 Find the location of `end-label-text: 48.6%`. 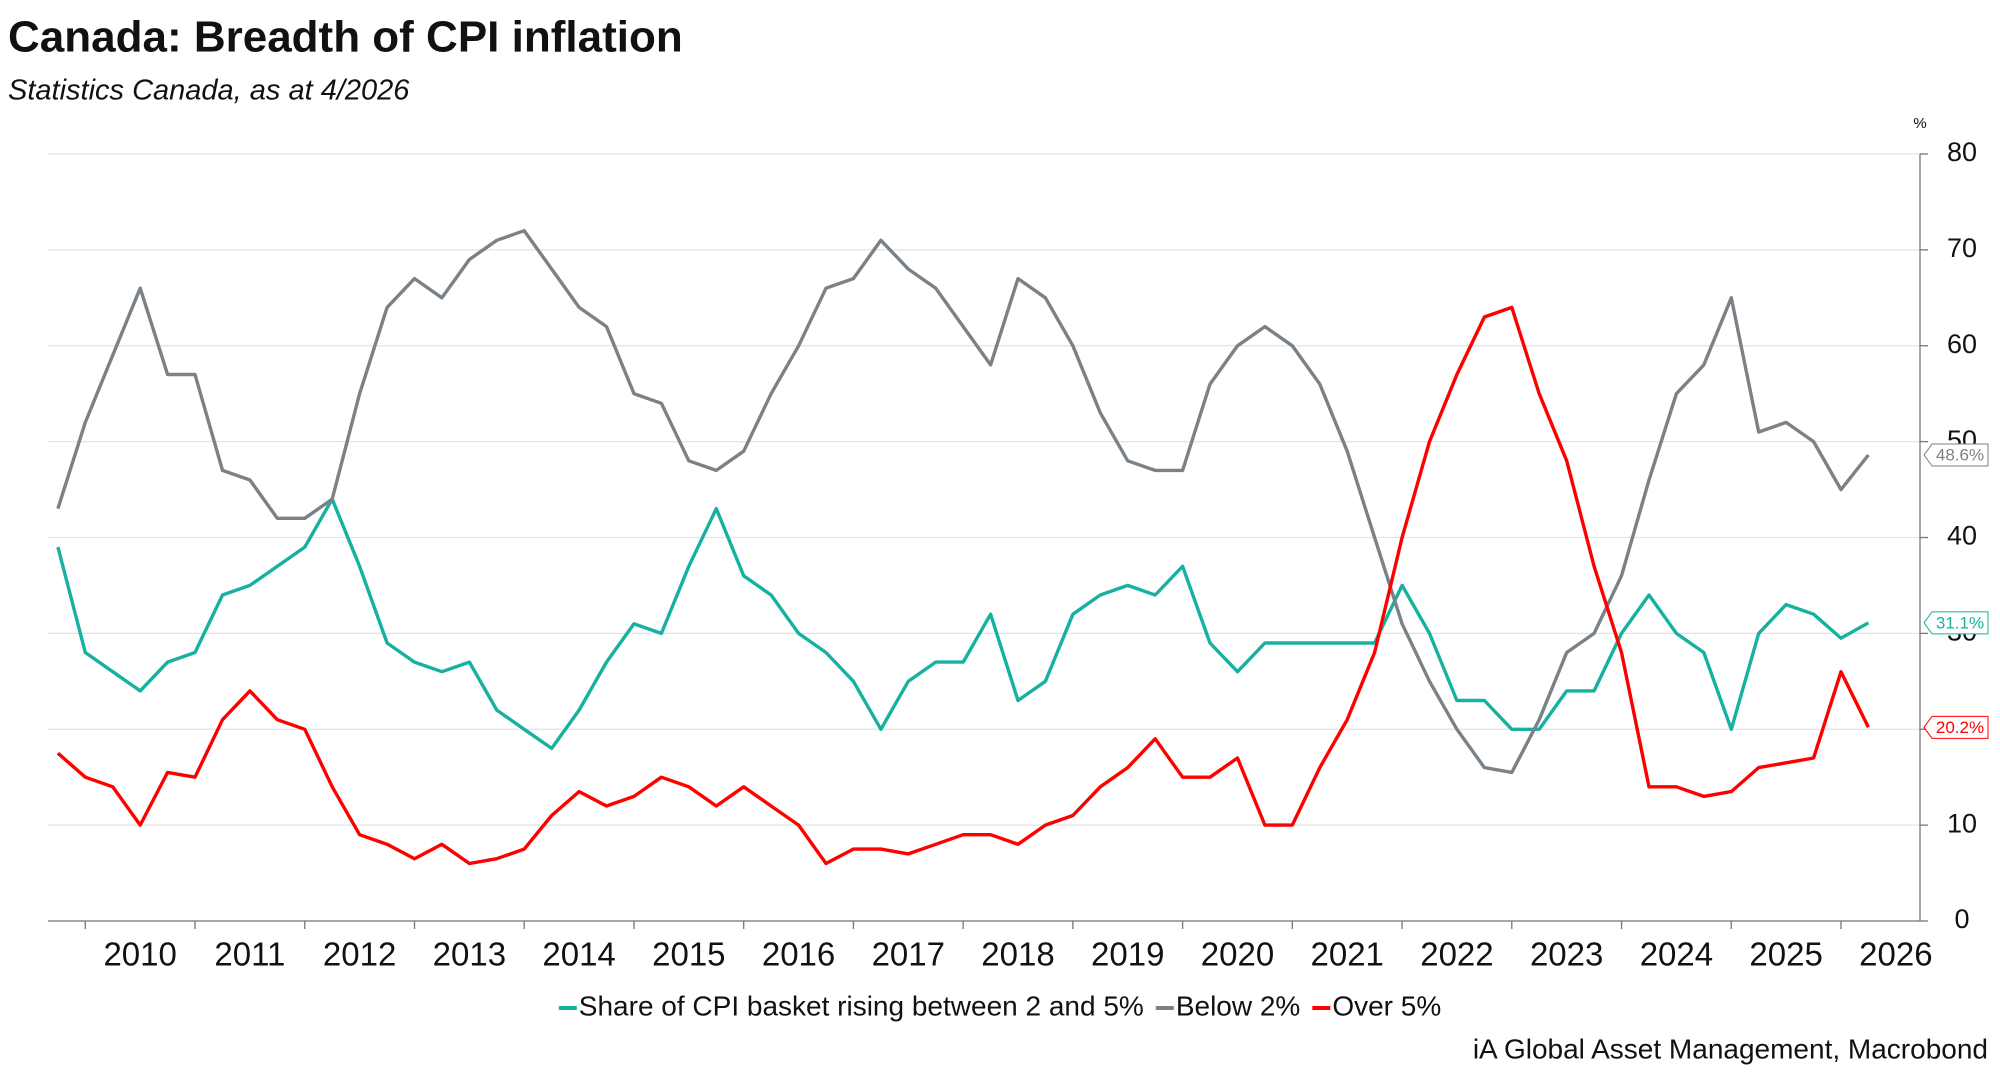

end-label-text: 48.6% is located at coordinates (1960, 455).